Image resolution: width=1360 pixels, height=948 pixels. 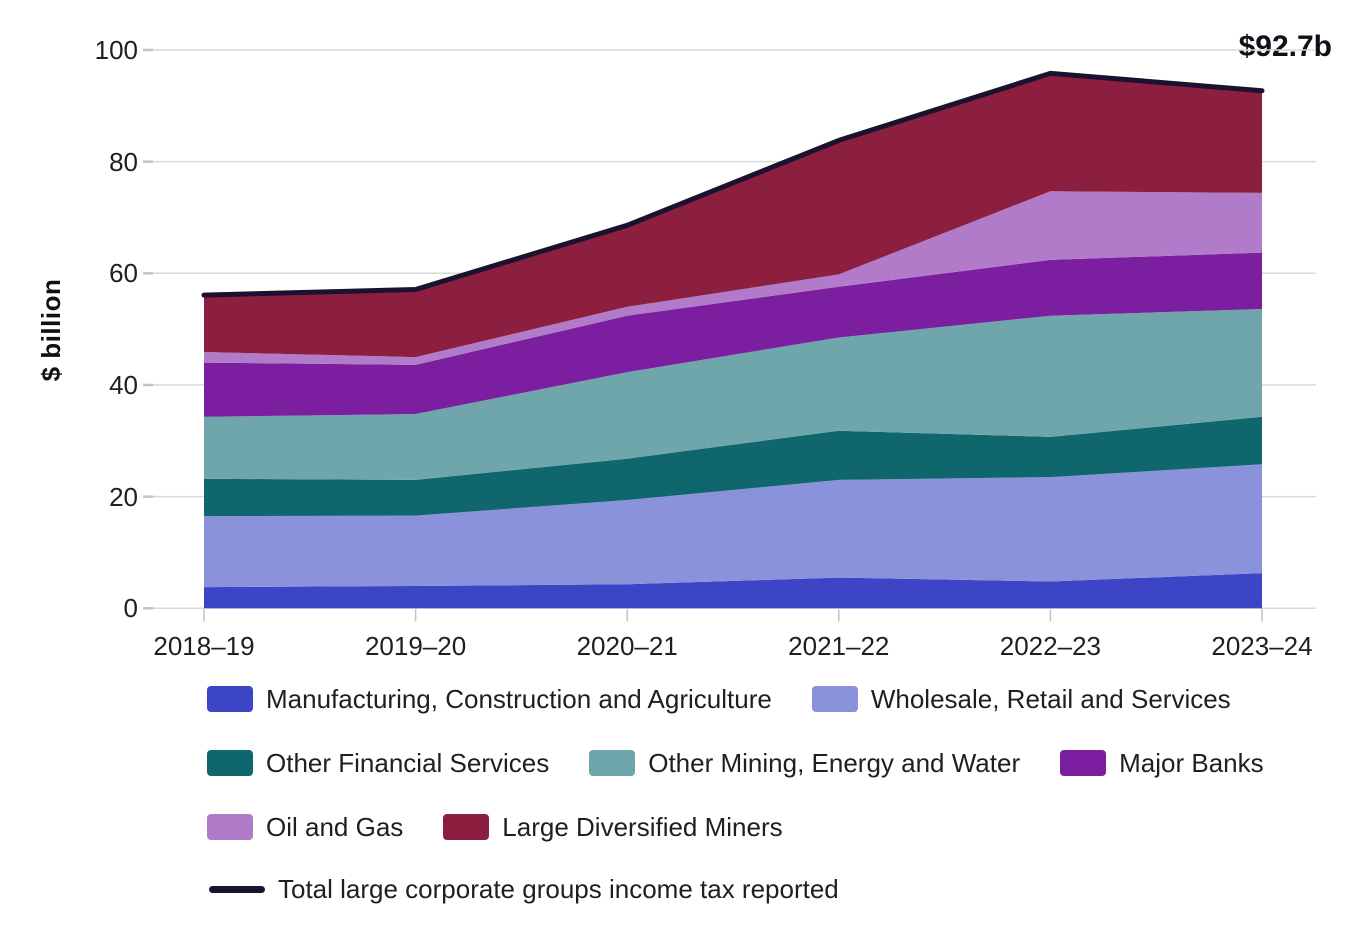 I want to click on legend-label: Other Financial Services, so click(x=408, y=763).